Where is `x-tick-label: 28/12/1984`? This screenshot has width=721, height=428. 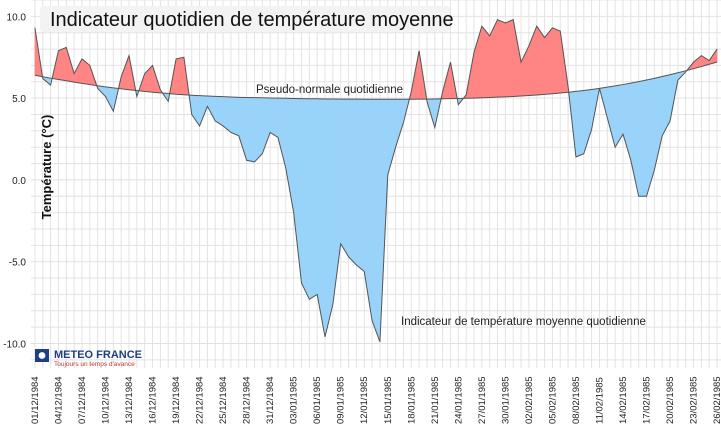 x-tick-label: 28/12/1984 is located at coordinates (247, 400).